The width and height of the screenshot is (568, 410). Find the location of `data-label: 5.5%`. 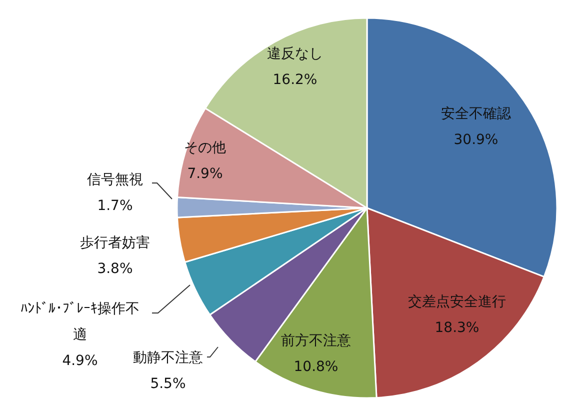

data-label: 5.5% is located at coordinates (168, 384).